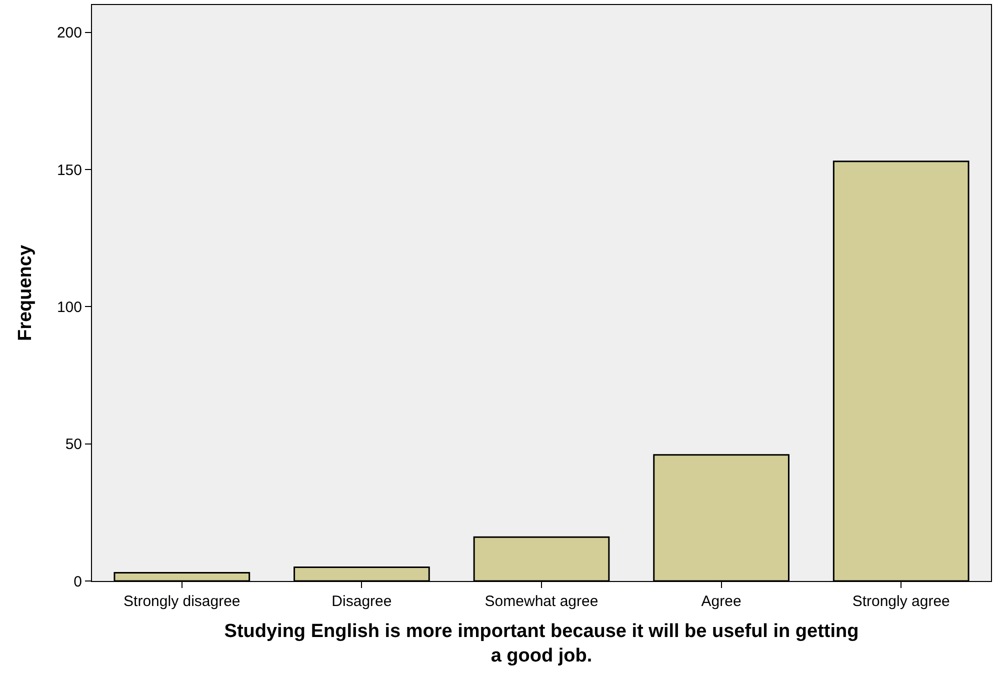 The image size is (994, 677). Describe the element at coordinates (73, 445) in the screenshot. I see `y-tick-label: 50` at that location.